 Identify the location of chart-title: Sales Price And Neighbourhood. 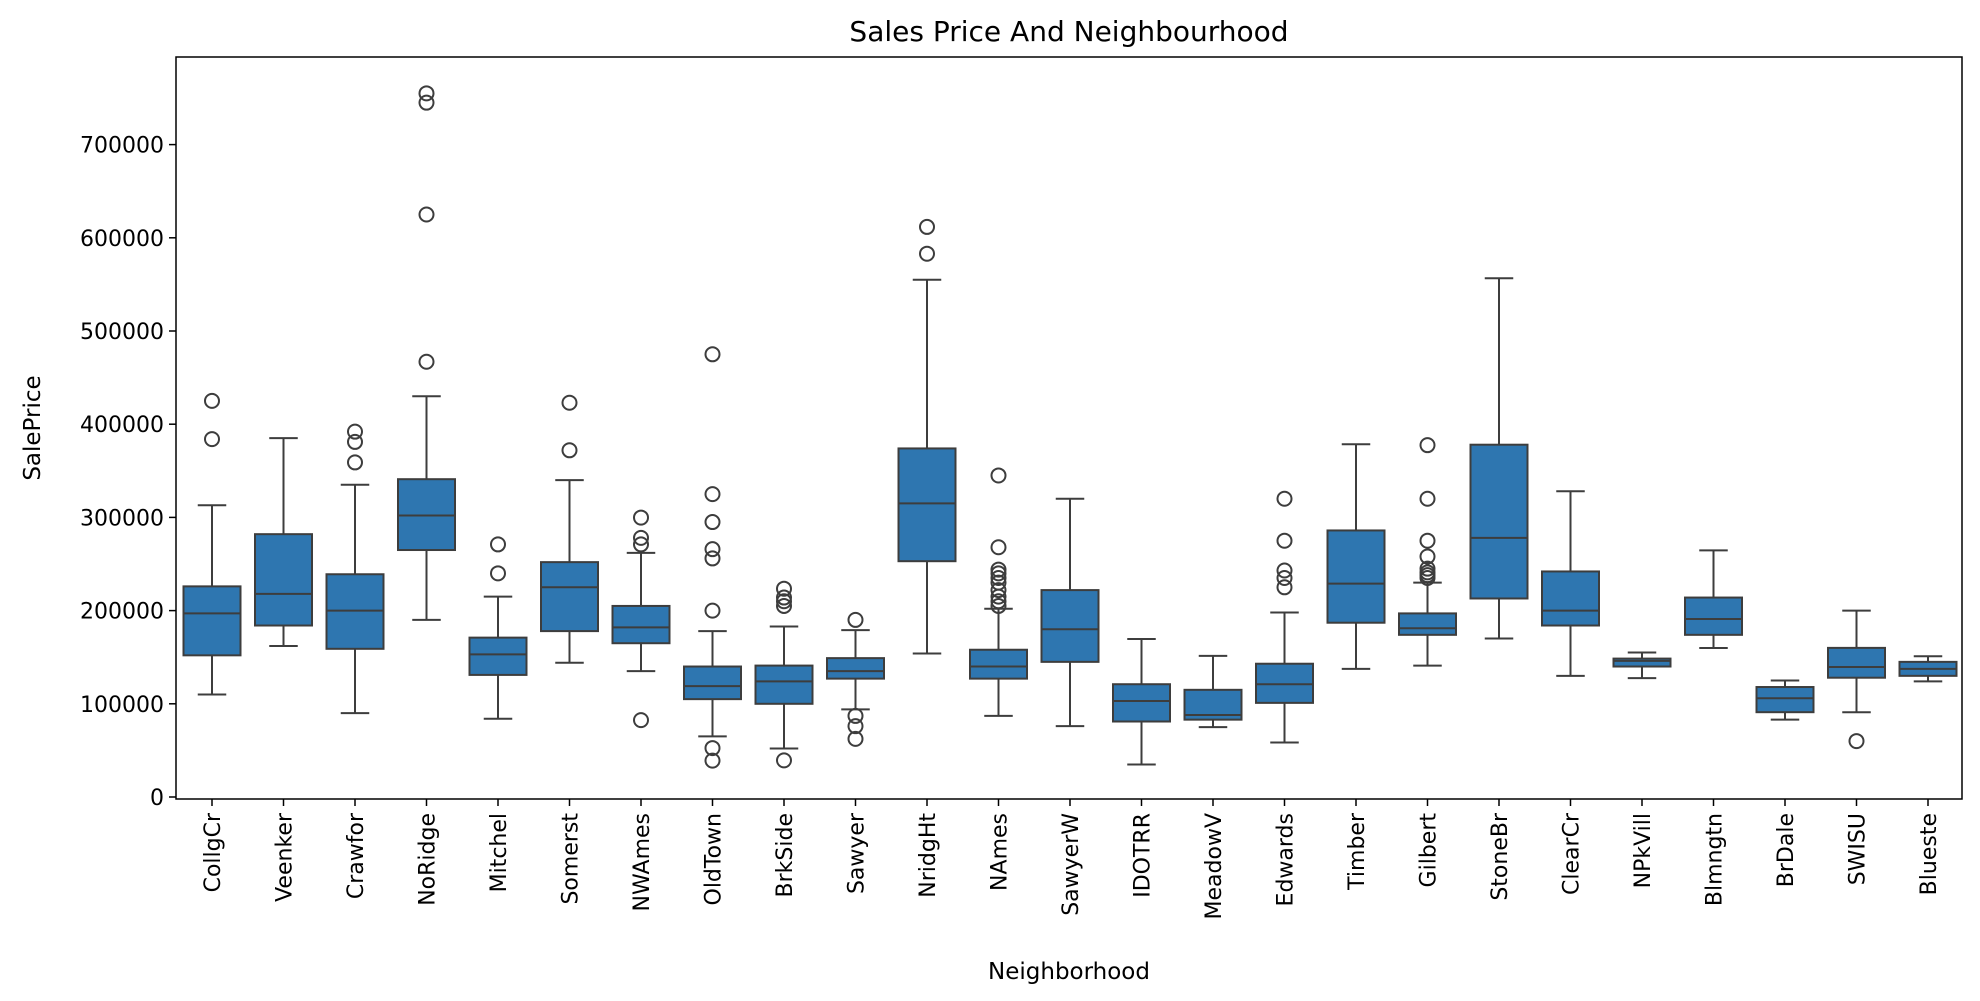
(1068, 31).